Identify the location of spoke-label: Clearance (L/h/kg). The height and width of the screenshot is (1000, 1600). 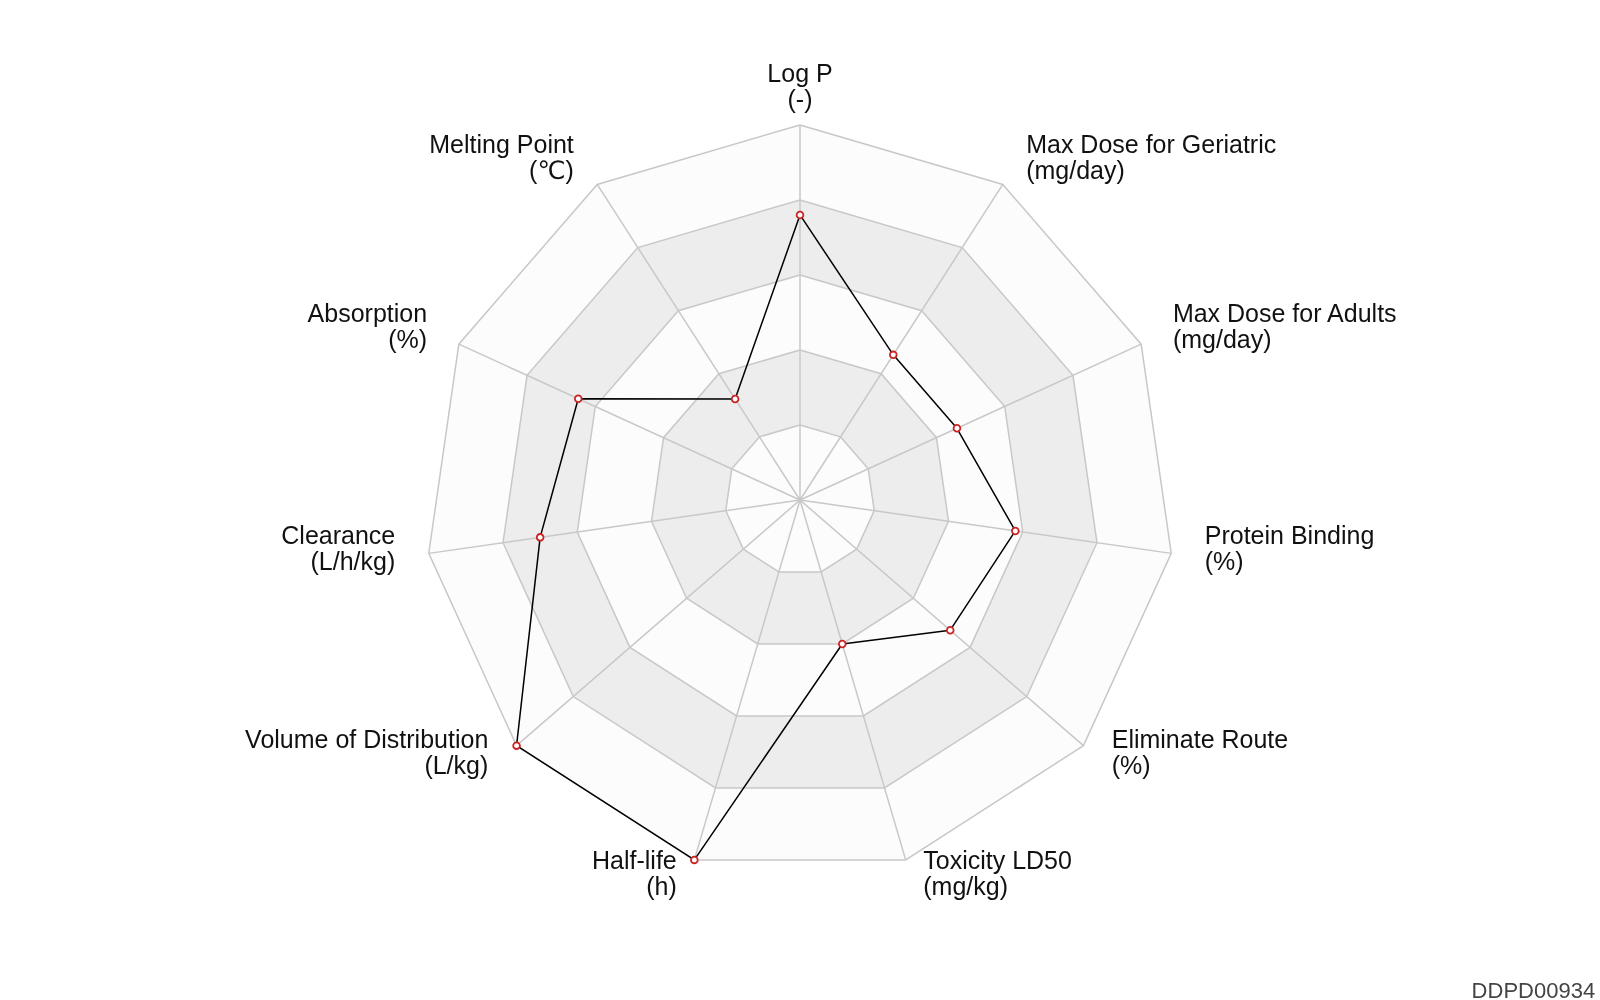
(338, 547).